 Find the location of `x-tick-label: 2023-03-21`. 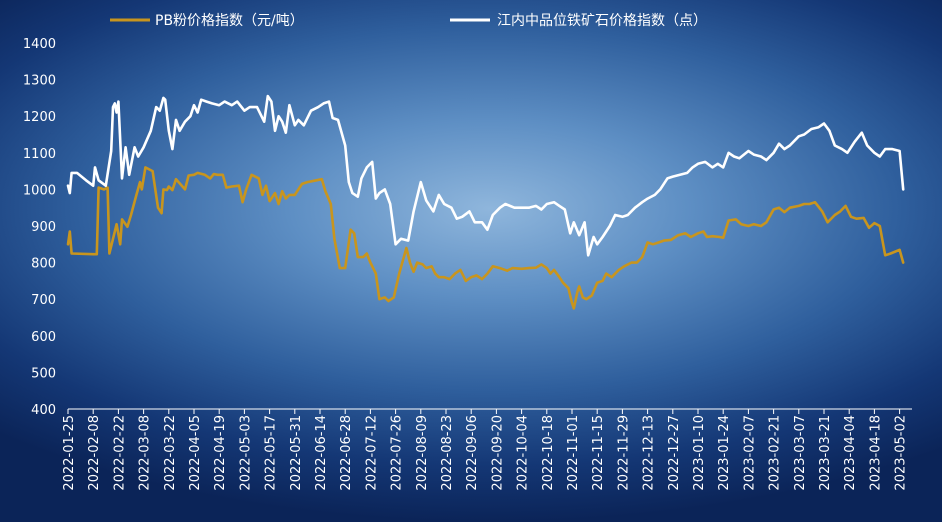

x-tick-label: 2023-03-21 is located at coordinates (825, 453).